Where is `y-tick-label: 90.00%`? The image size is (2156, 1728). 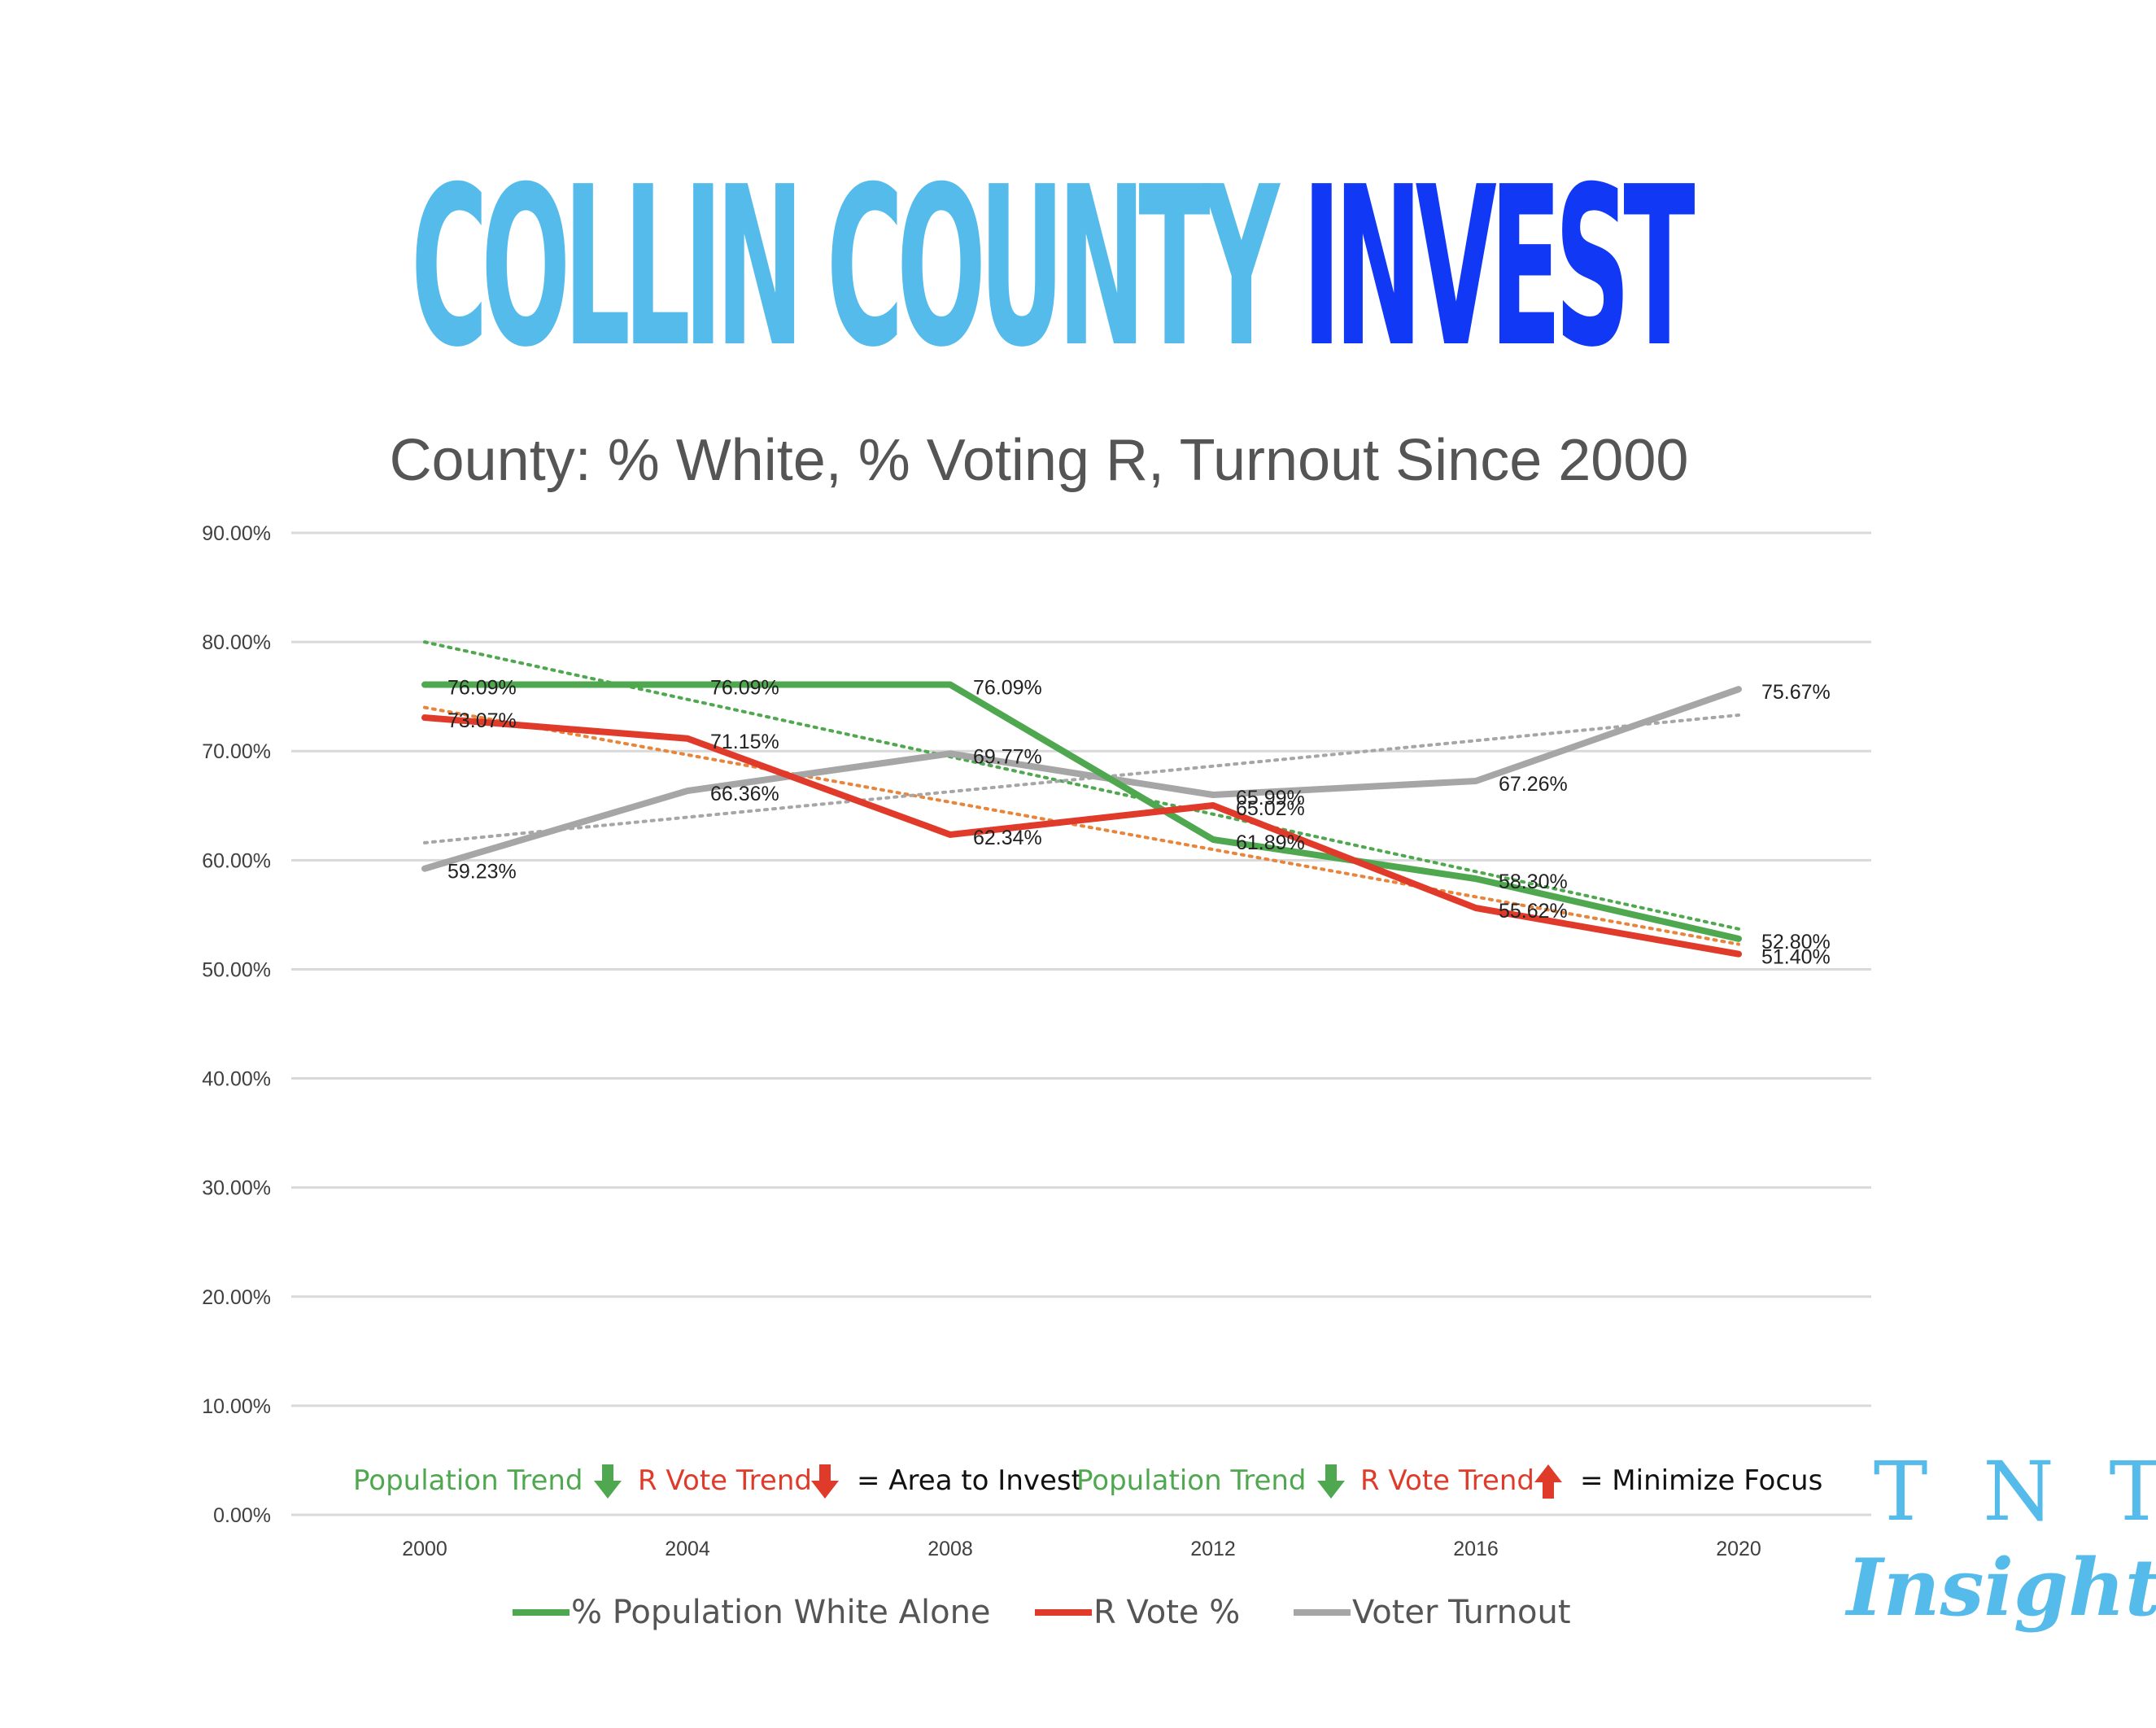
y-tick-label: 90.00% is located at coordinates (236, 534).